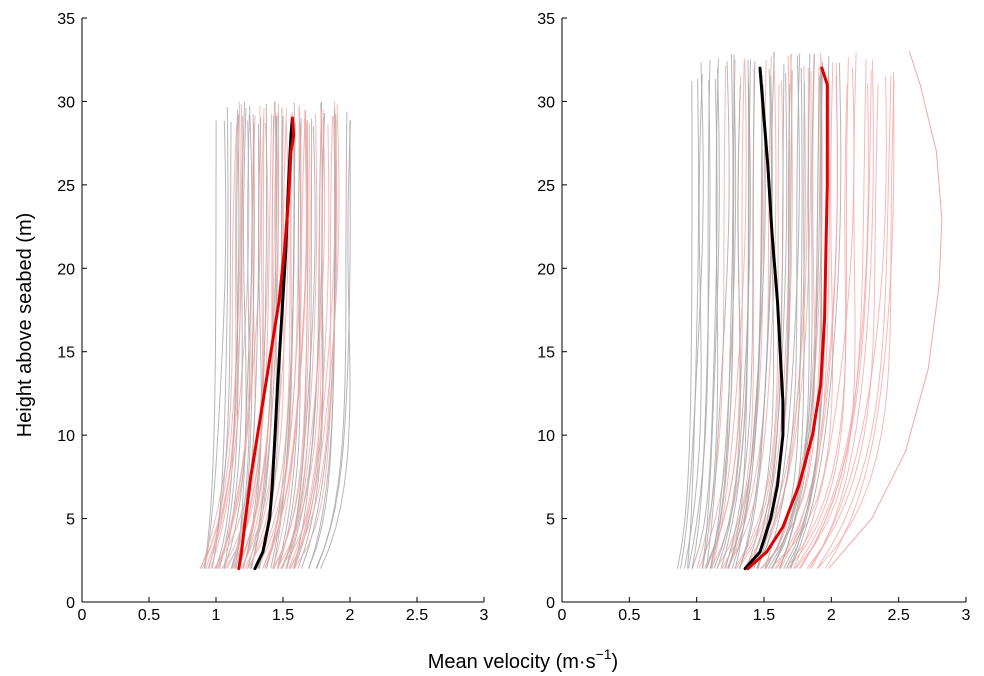  What do you see at coordinates (523, 659) in the screenshot?
I see `x-axis-title: Mean velocity (m·s−1)` at bounding box center [523, 659].